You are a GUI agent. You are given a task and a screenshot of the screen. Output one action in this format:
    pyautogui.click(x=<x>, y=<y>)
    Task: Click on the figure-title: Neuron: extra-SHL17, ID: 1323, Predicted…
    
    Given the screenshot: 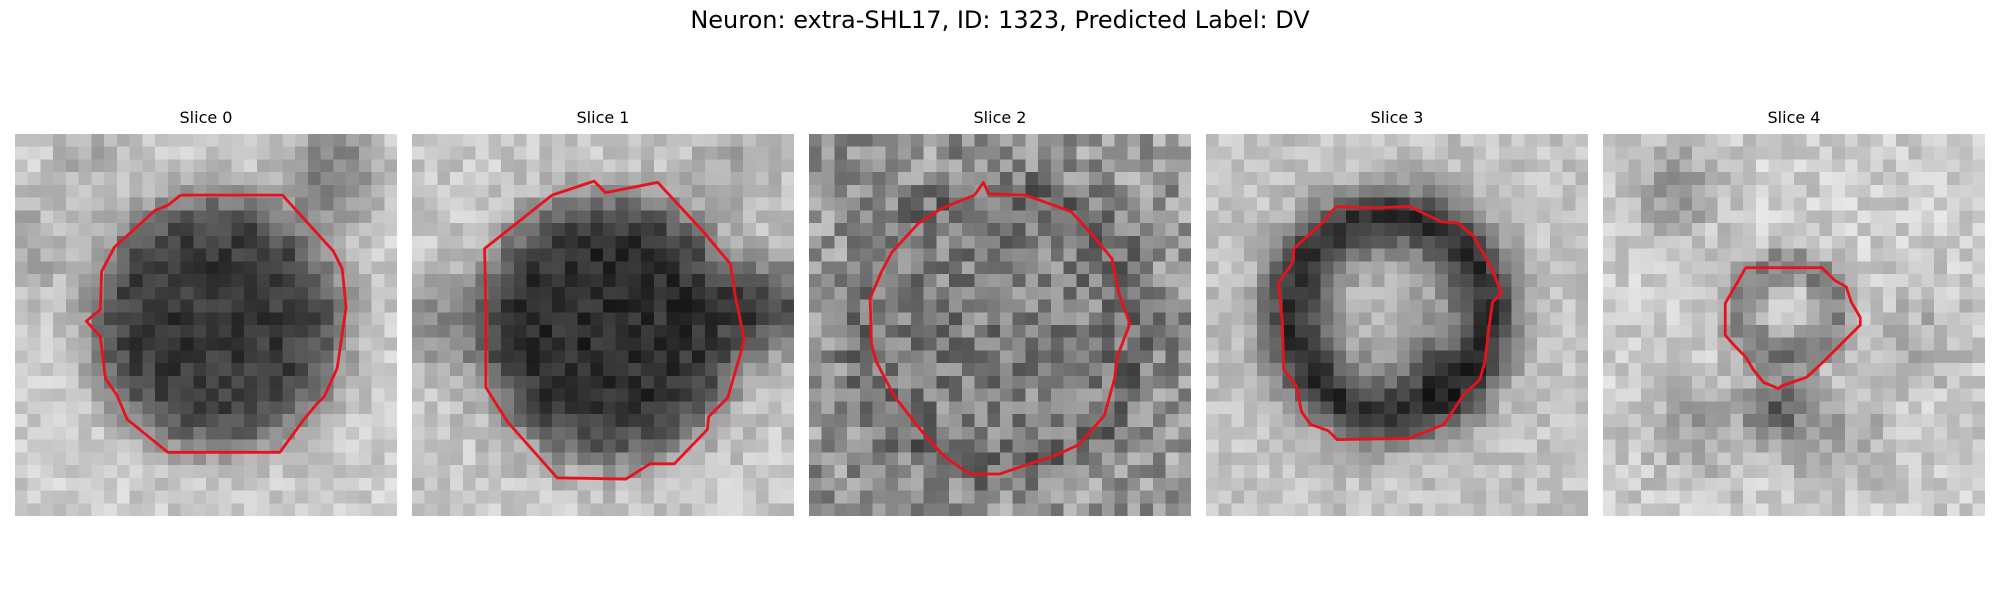 What is the action you would take?
    pyautogui.click(x=1000, y=20)
    